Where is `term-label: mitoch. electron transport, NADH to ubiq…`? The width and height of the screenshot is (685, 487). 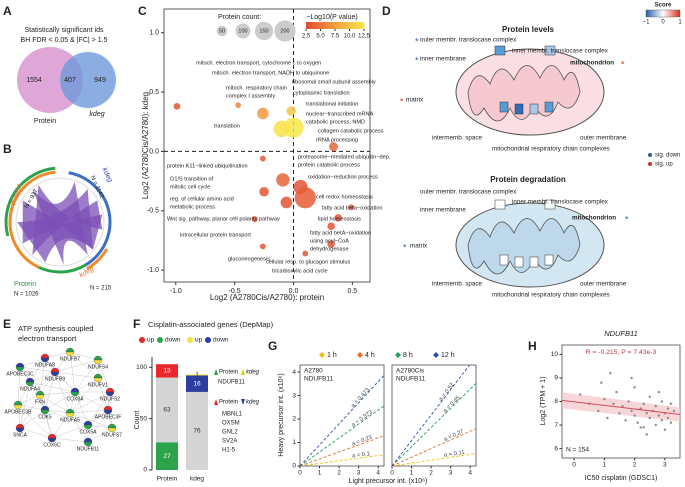 term-label: mitoch. electron transport, NADH to ubiq… is located at coordinates (270, 73).